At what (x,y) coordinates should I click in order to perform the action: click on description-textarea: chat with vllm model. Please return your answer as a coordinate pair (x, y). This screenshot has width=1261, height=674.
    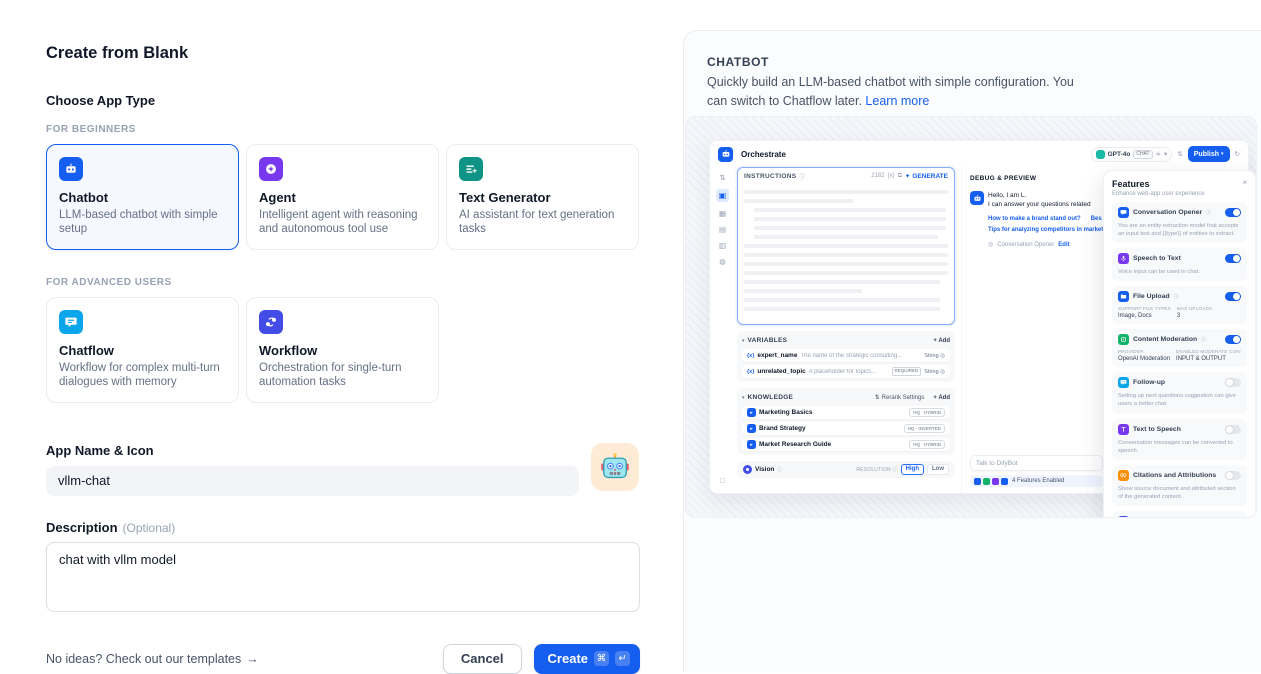
    Looking at the image, I should click on (343, 577).